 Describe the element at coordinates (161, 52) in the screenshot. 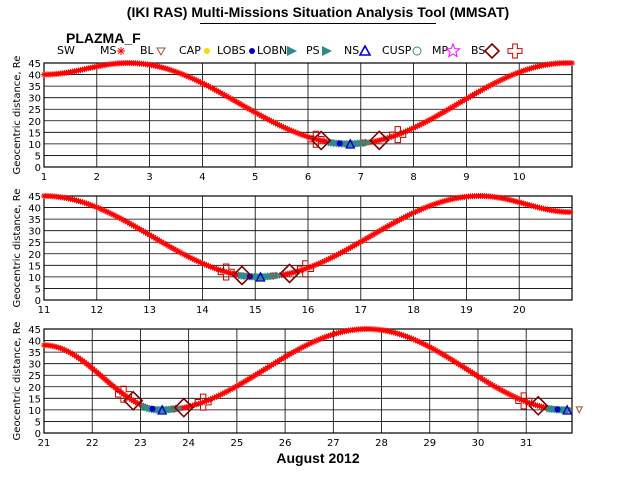

I see `legend-bl-icon` at that location.